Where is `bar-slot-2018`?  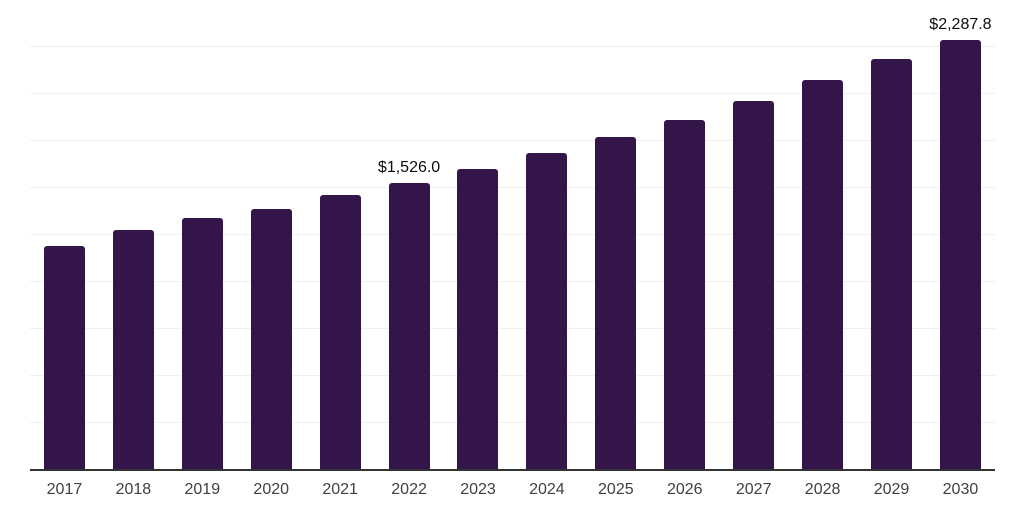 bar-slot-2018 is located at coordinates (133, 235).